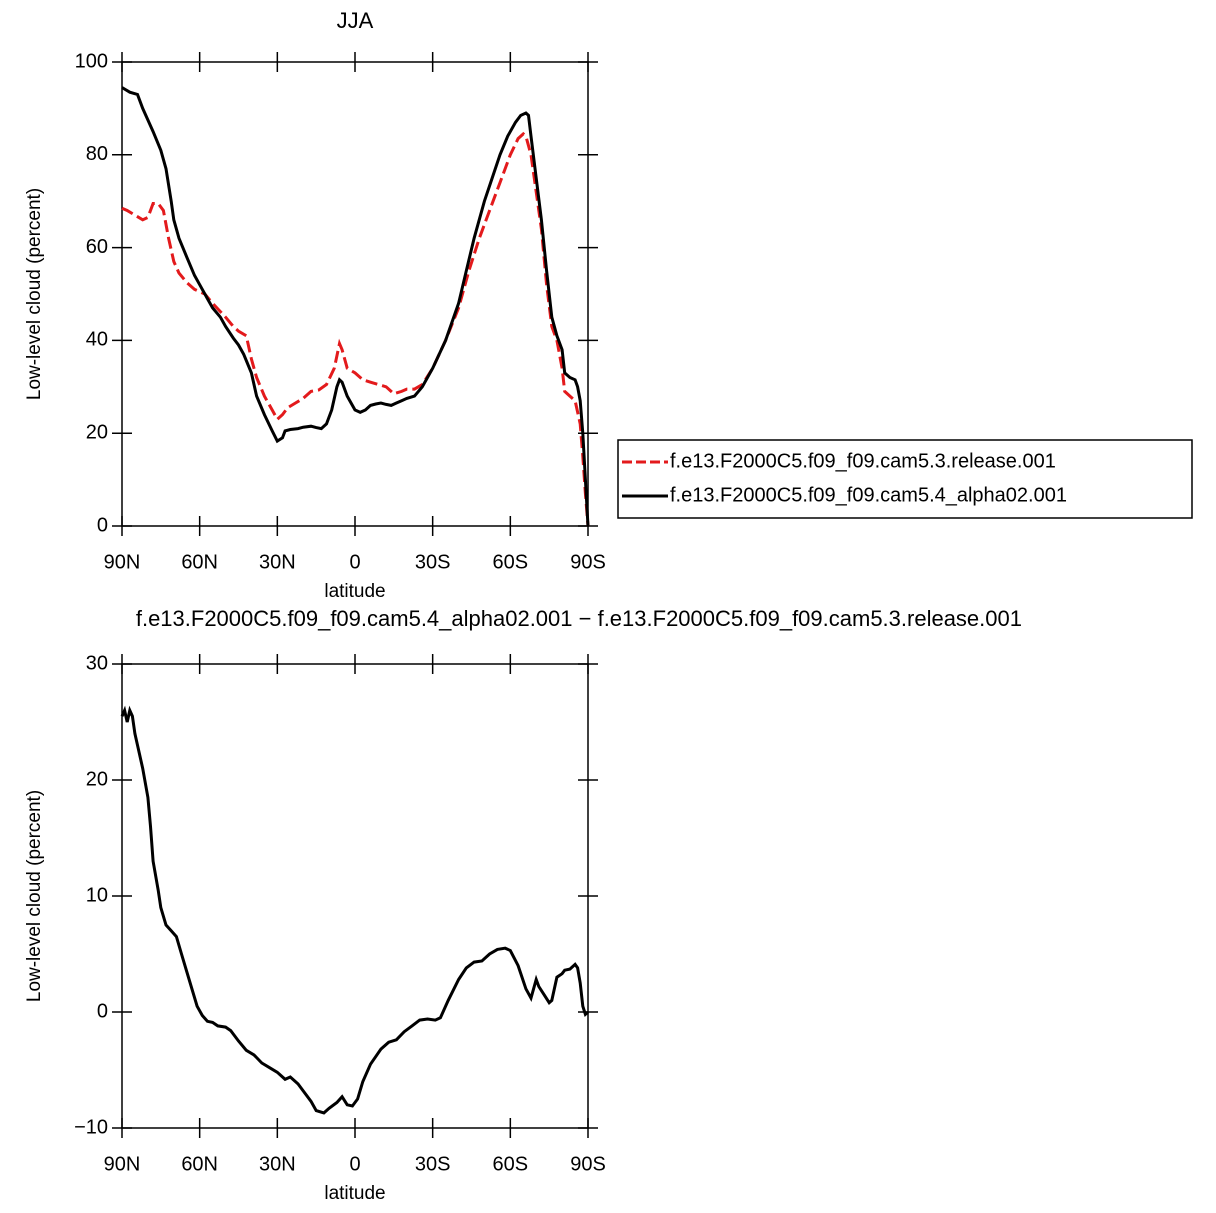 The width and height of the screenshot is (1216, 1213). What do you see at coordinates (355, 20) in the screenshot?
I see `chart-title: JJA` at bounding box center [355, 20].